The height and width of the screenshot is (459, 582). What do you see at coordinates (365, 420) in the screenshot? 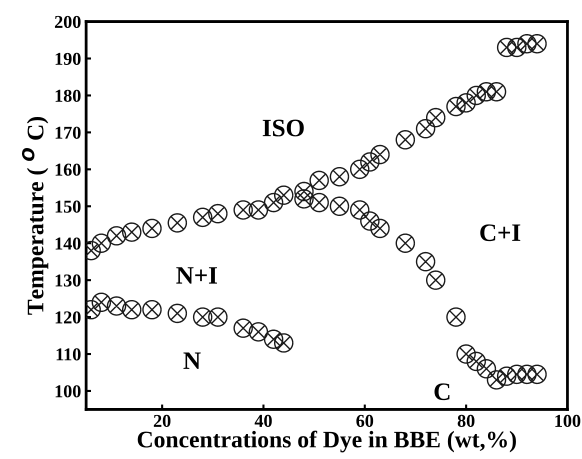
I see `x-tick-label: 60` at bounding box center [365, 420].